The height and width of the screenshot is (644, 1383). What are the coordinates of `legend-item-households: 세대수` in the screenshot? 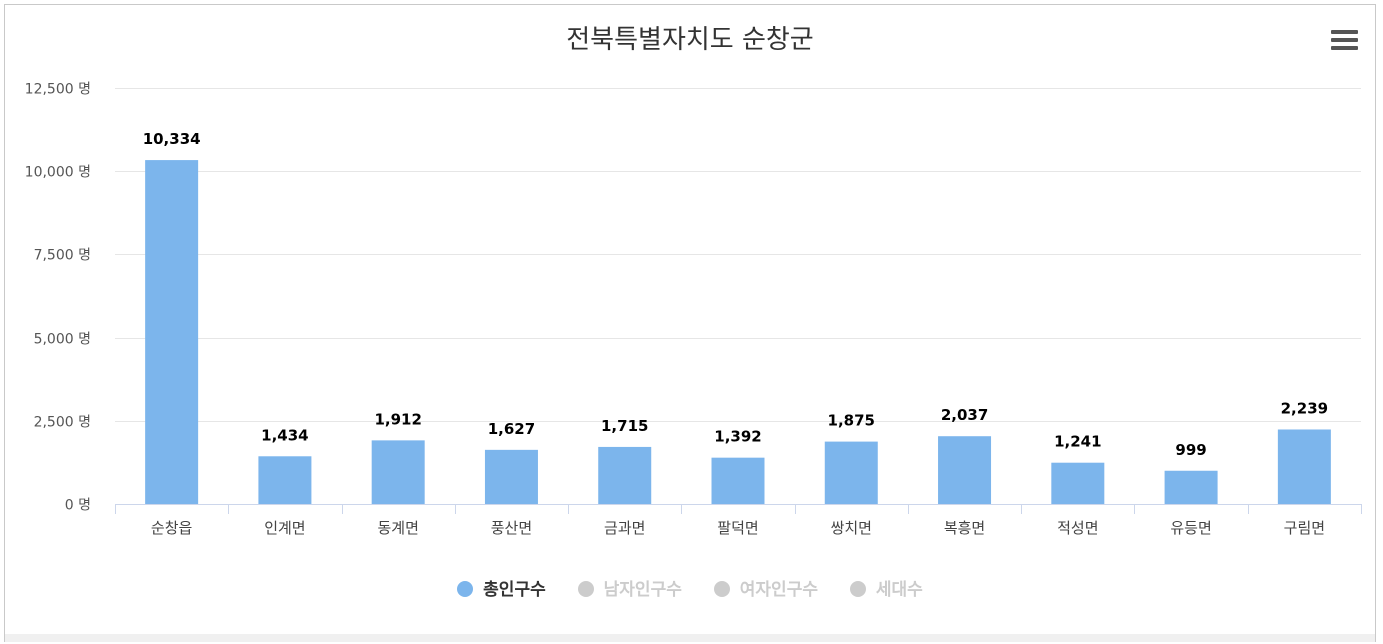 It's located at (886, 587).